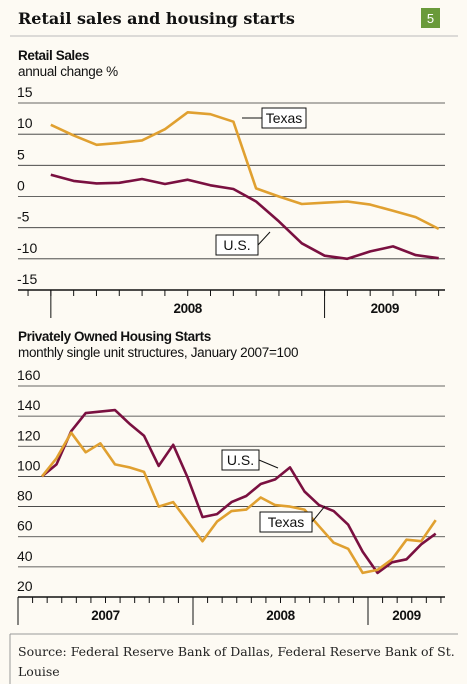 This screenshot has height=684, width=467. Describe the element at coordinates (27, 248) in the screenshot. I see `y-tick-label: -10` at that location.